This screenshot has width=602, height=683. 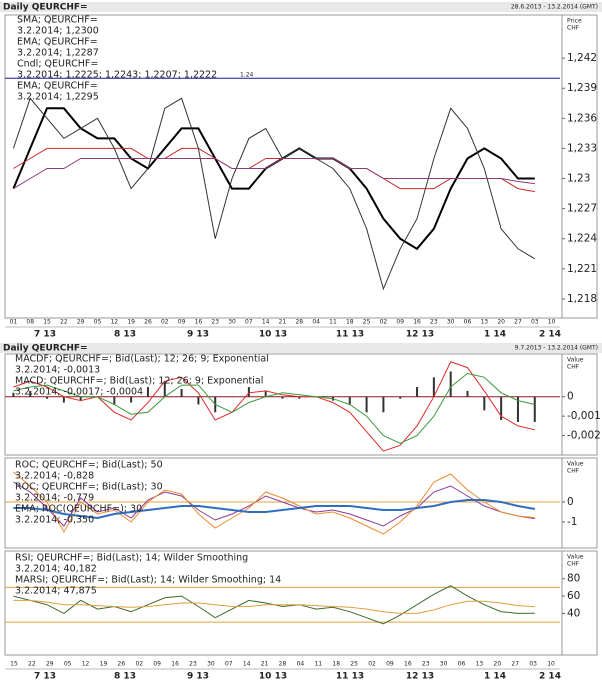 I want to click on x-tick-label: 28, so click(x=299, y=322).